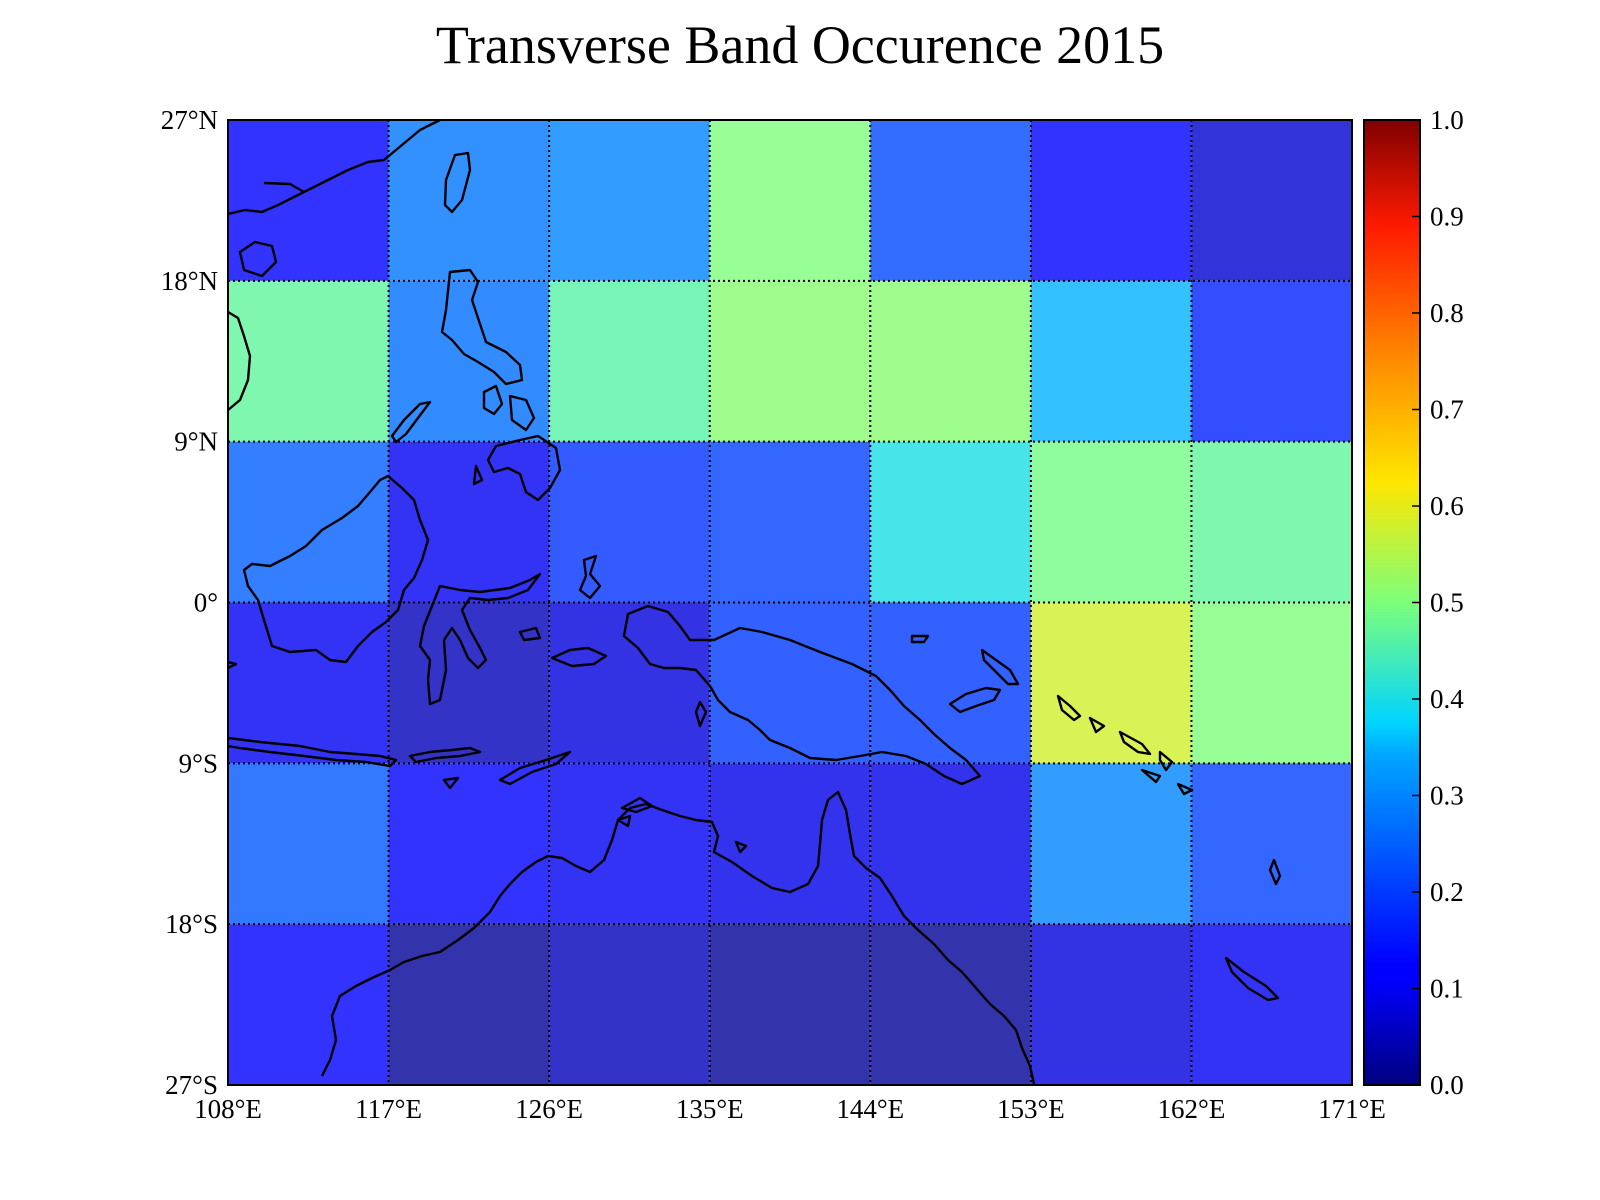  Describe the element at coordinates (1447, 892) in the screenshot. I see `colorbar-tick-label: 0.2` at that location.